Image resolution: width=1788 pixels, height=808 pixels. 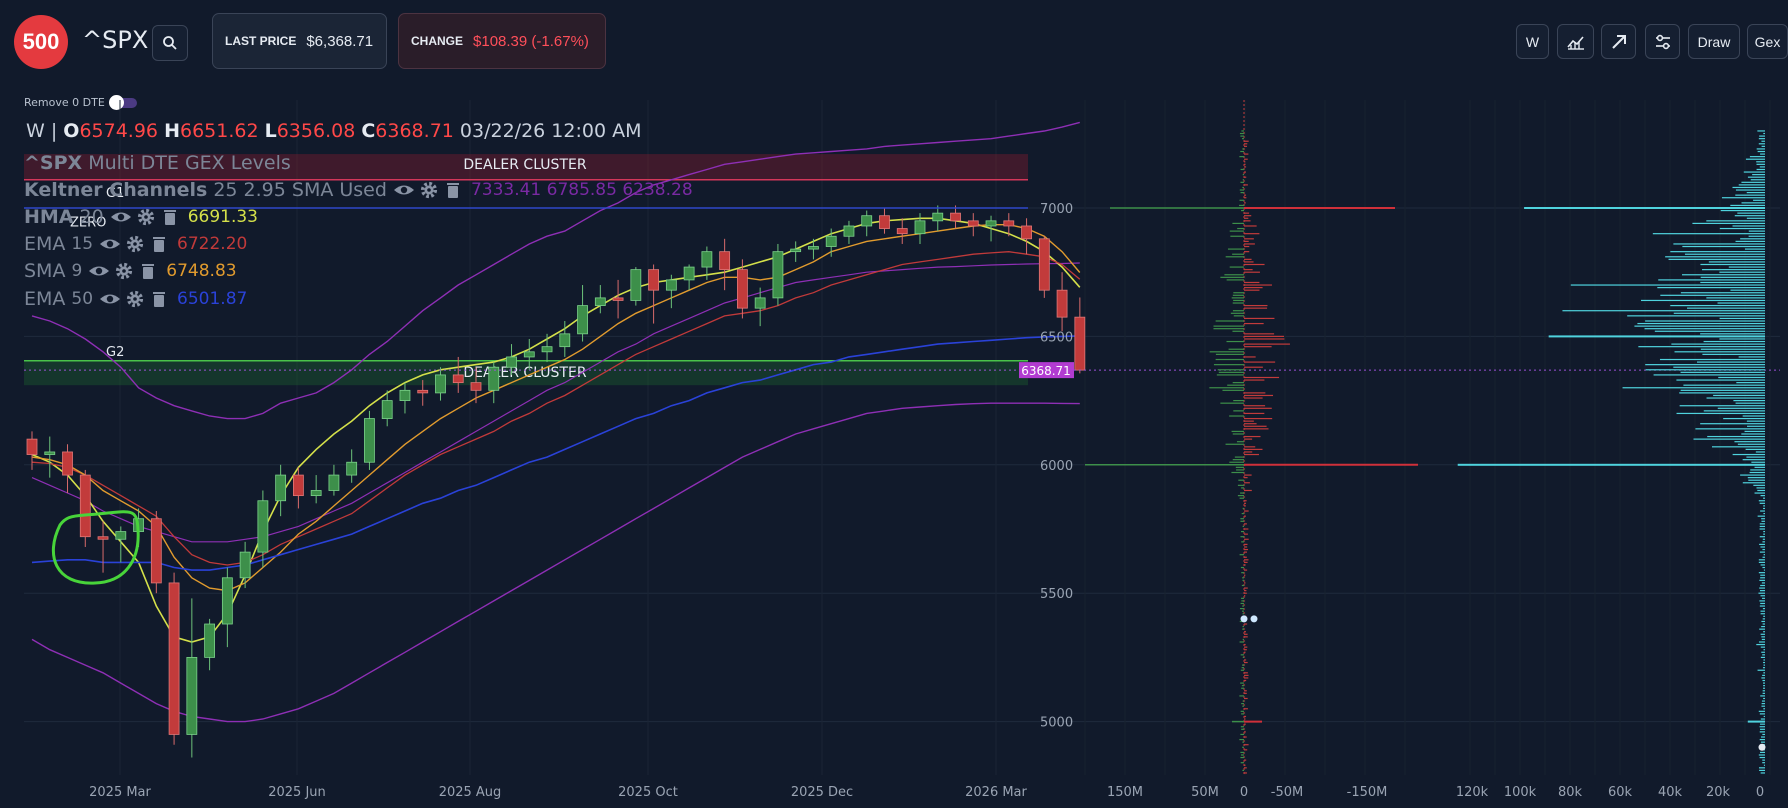 I want to click on indicator-hma: HMA 20 6691.33, so click(x=141, y=217).